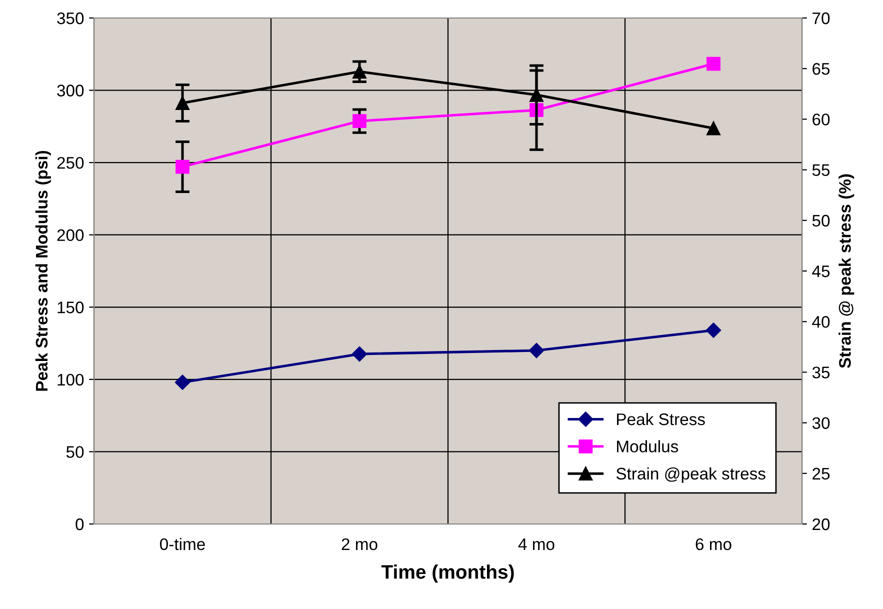  What do you see at coordinates (846, 271) in the screenshot?
I see `y2-axis-title: Strain @ peak stress (%)` at bounding box center [846, 271].